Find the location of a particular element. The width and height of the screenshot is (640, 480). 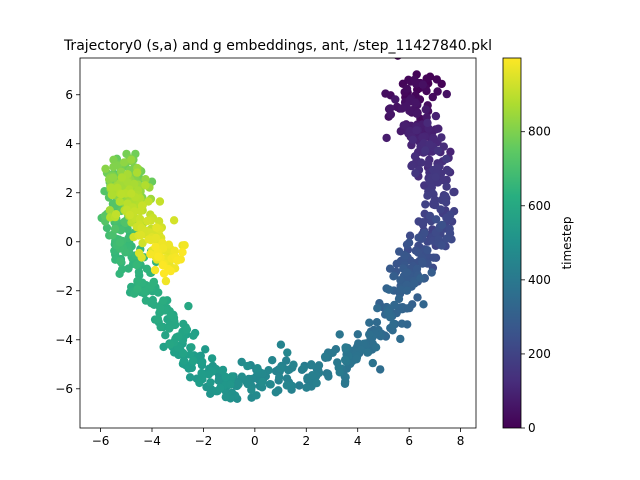

y-tick-label: 0 is located at coordinates (69, 242).